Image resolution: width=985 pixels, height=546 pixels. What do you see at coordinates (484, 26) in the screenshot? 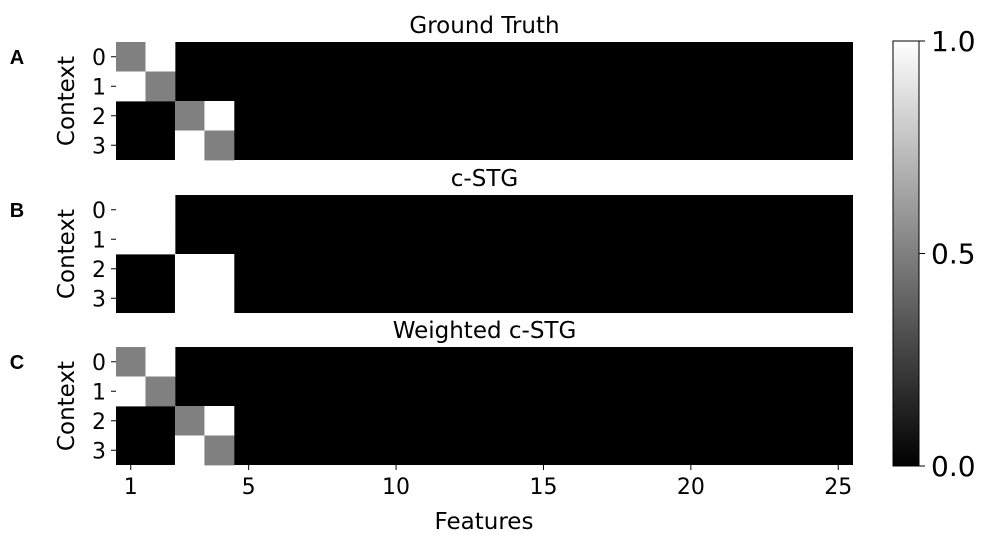
I see `panel-title: Ground Truth` at bounding box center [484, 26].